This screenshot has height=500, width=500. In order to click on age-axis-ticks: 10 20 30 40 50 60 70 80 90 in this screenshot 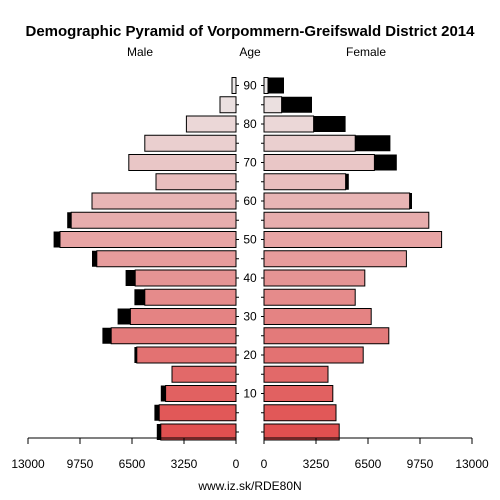, I will do `click(250, 256)`.